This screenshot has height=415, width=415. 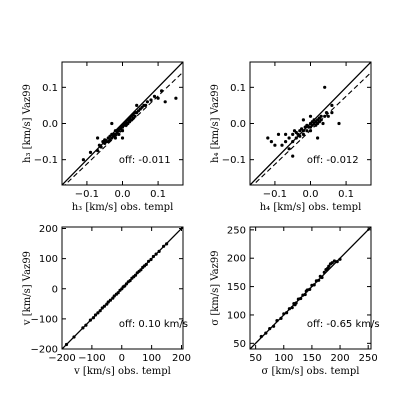 What do you see at coordinates (123, 194) in the screenshot?
I see `h3-xtick-label-1: 0.0` at bounding box center [123, 194].